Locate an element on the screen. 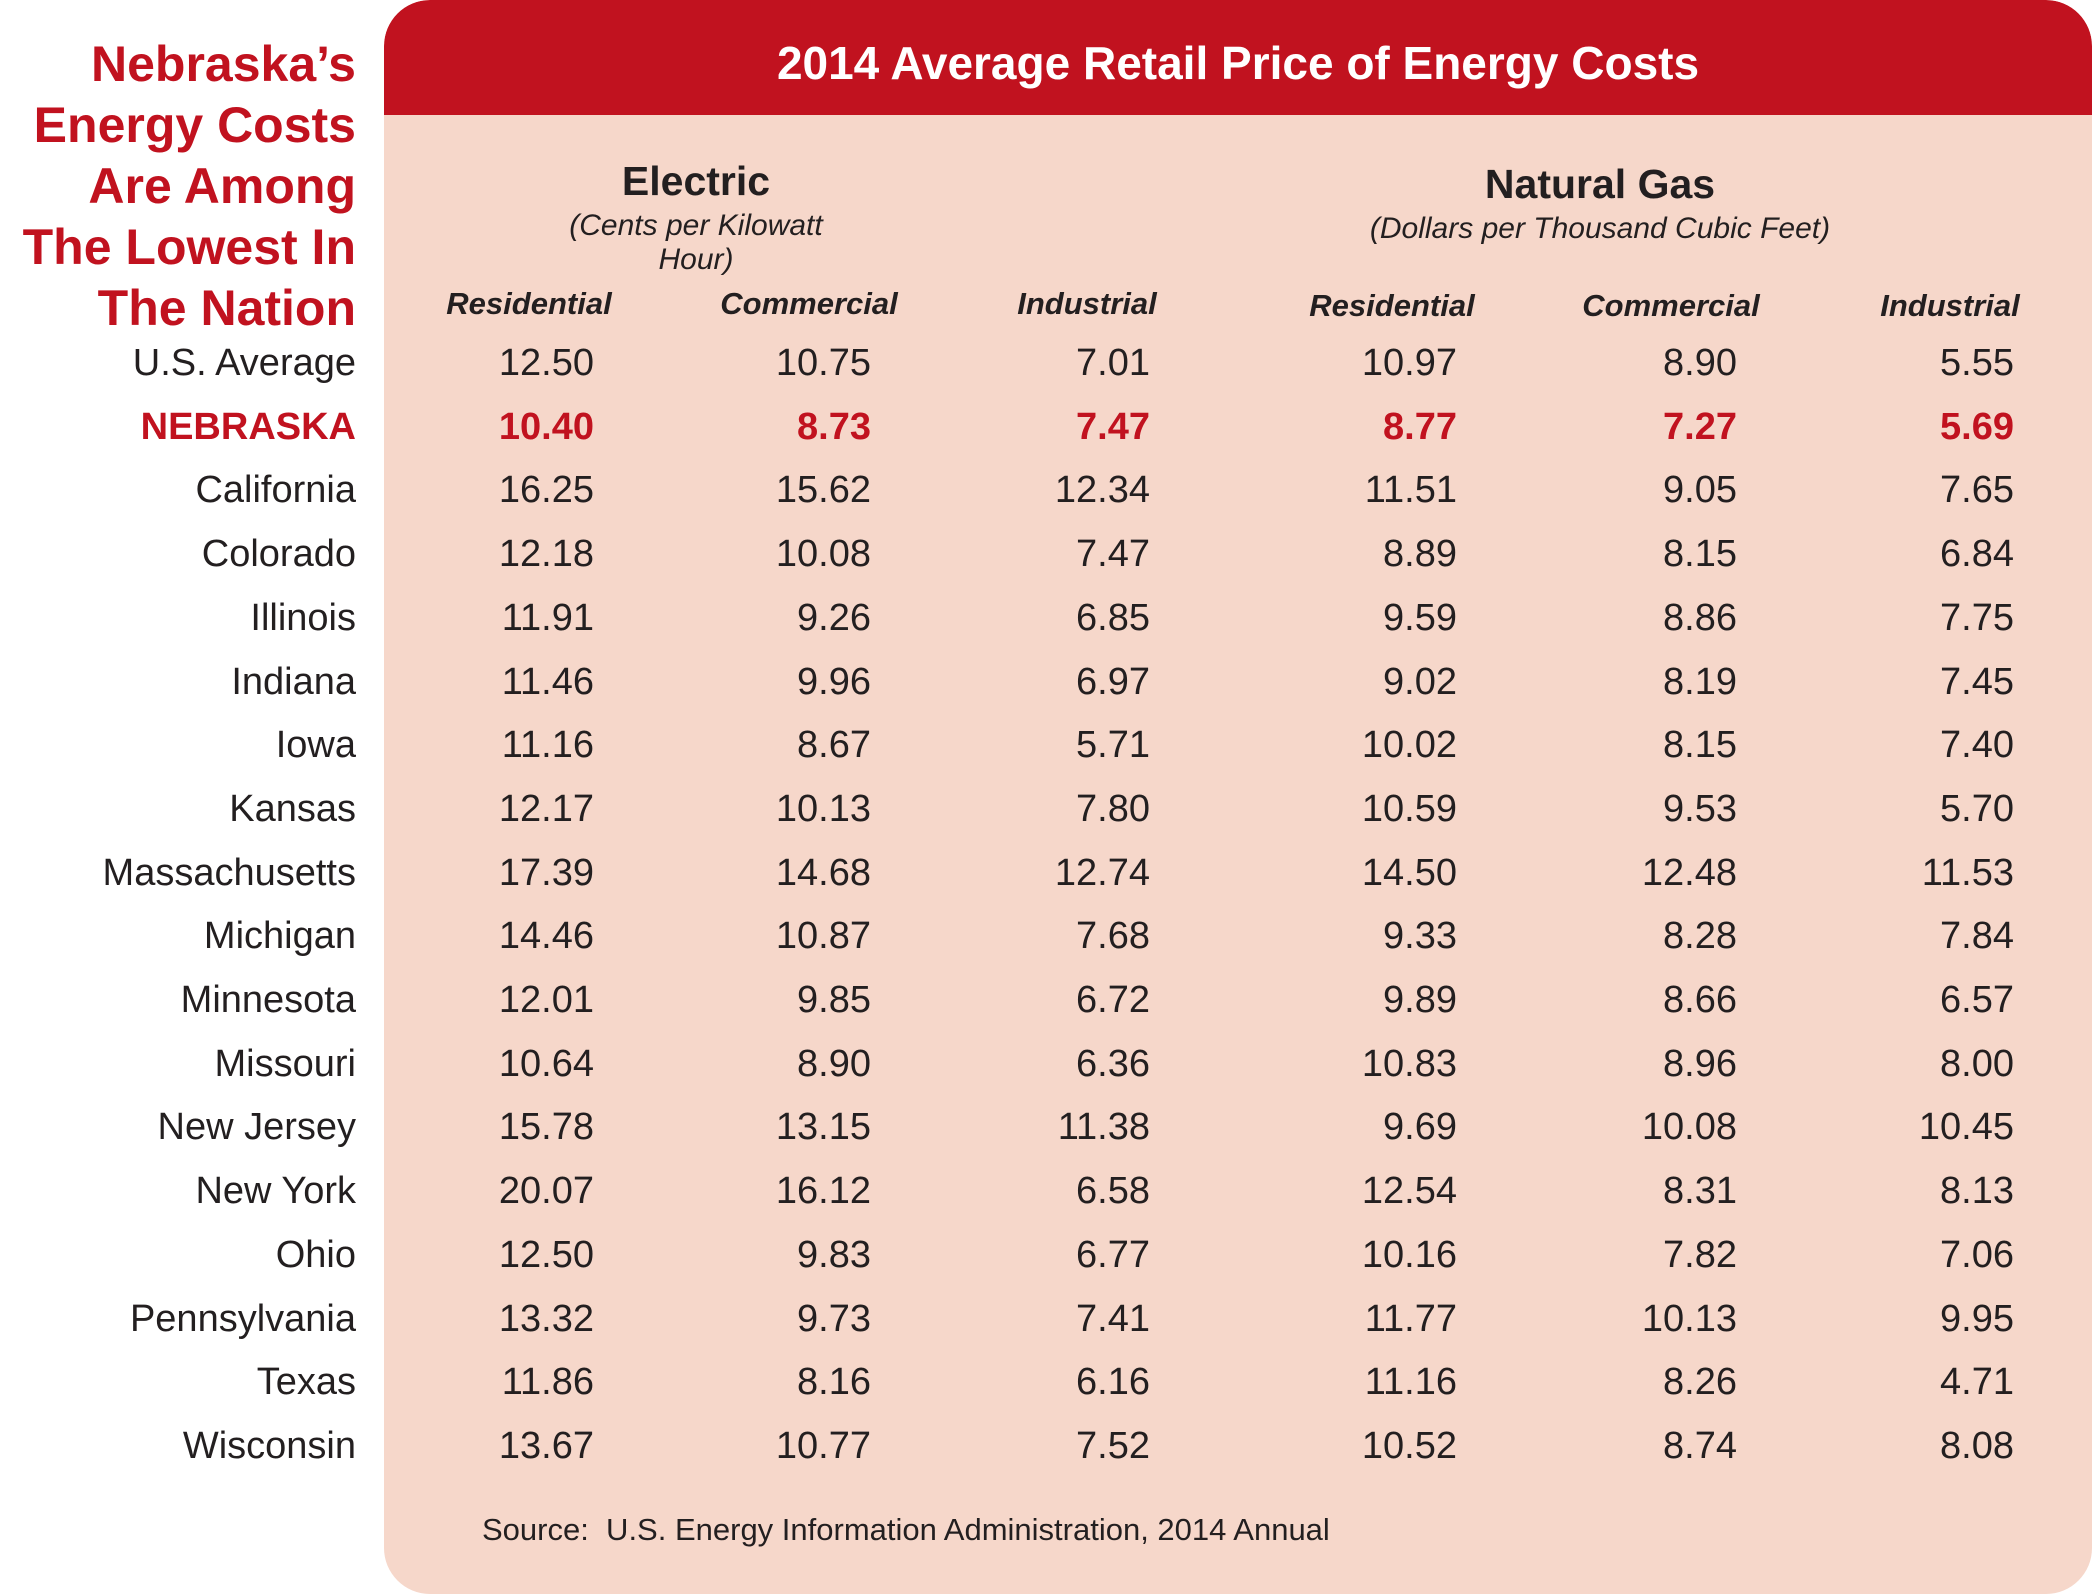  row-label: Ohio is located at coordinates (315, 1254).